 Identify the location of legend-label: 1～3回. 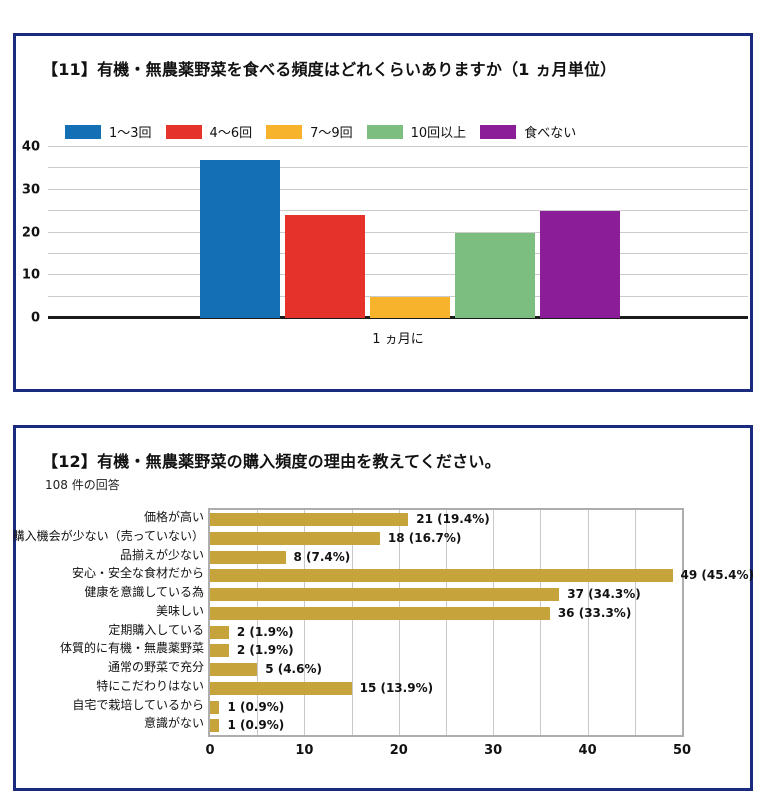
(130, 133).